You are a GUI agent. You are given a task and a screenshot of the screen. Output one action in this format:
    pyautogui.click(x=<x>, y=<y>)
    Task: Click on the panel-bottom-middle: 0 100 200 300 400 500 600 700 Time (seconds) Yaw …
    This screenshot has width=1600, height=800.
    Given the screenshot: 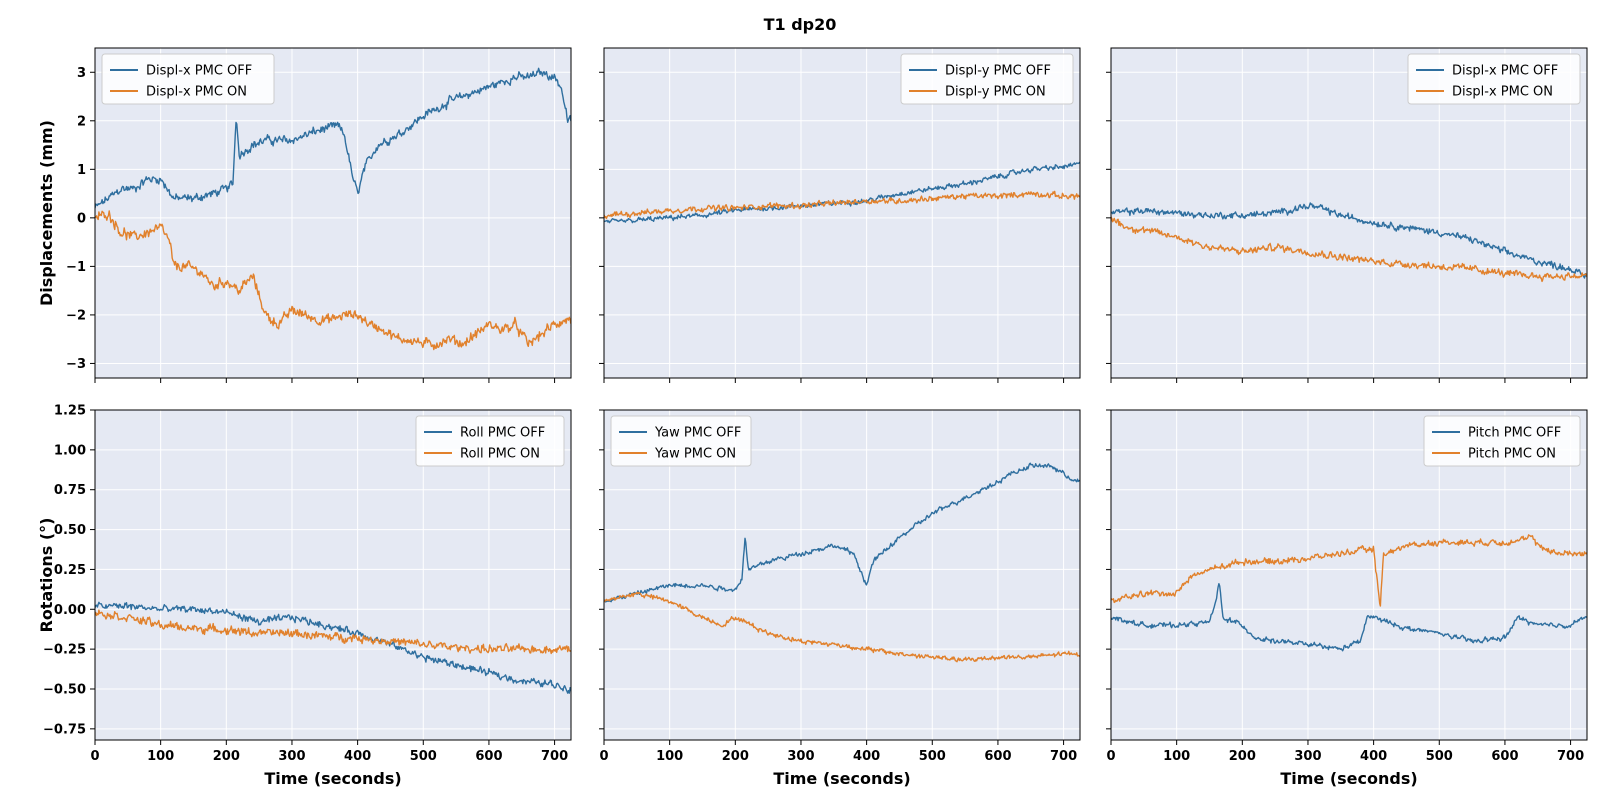 What is the action you would take?
    pyautogui.click(x=840, y=598)
    